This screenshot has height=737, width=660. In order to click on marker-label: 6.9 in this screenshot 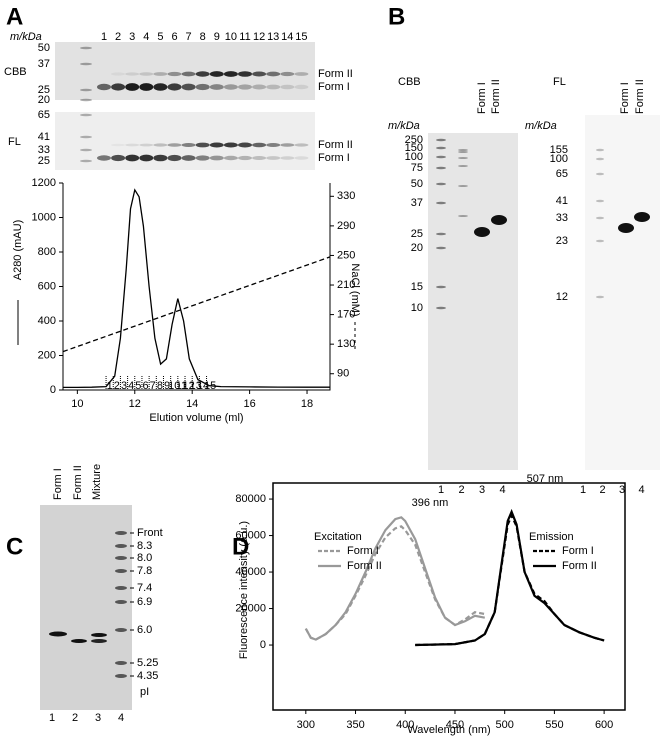, I will do `click(144, 602)`.